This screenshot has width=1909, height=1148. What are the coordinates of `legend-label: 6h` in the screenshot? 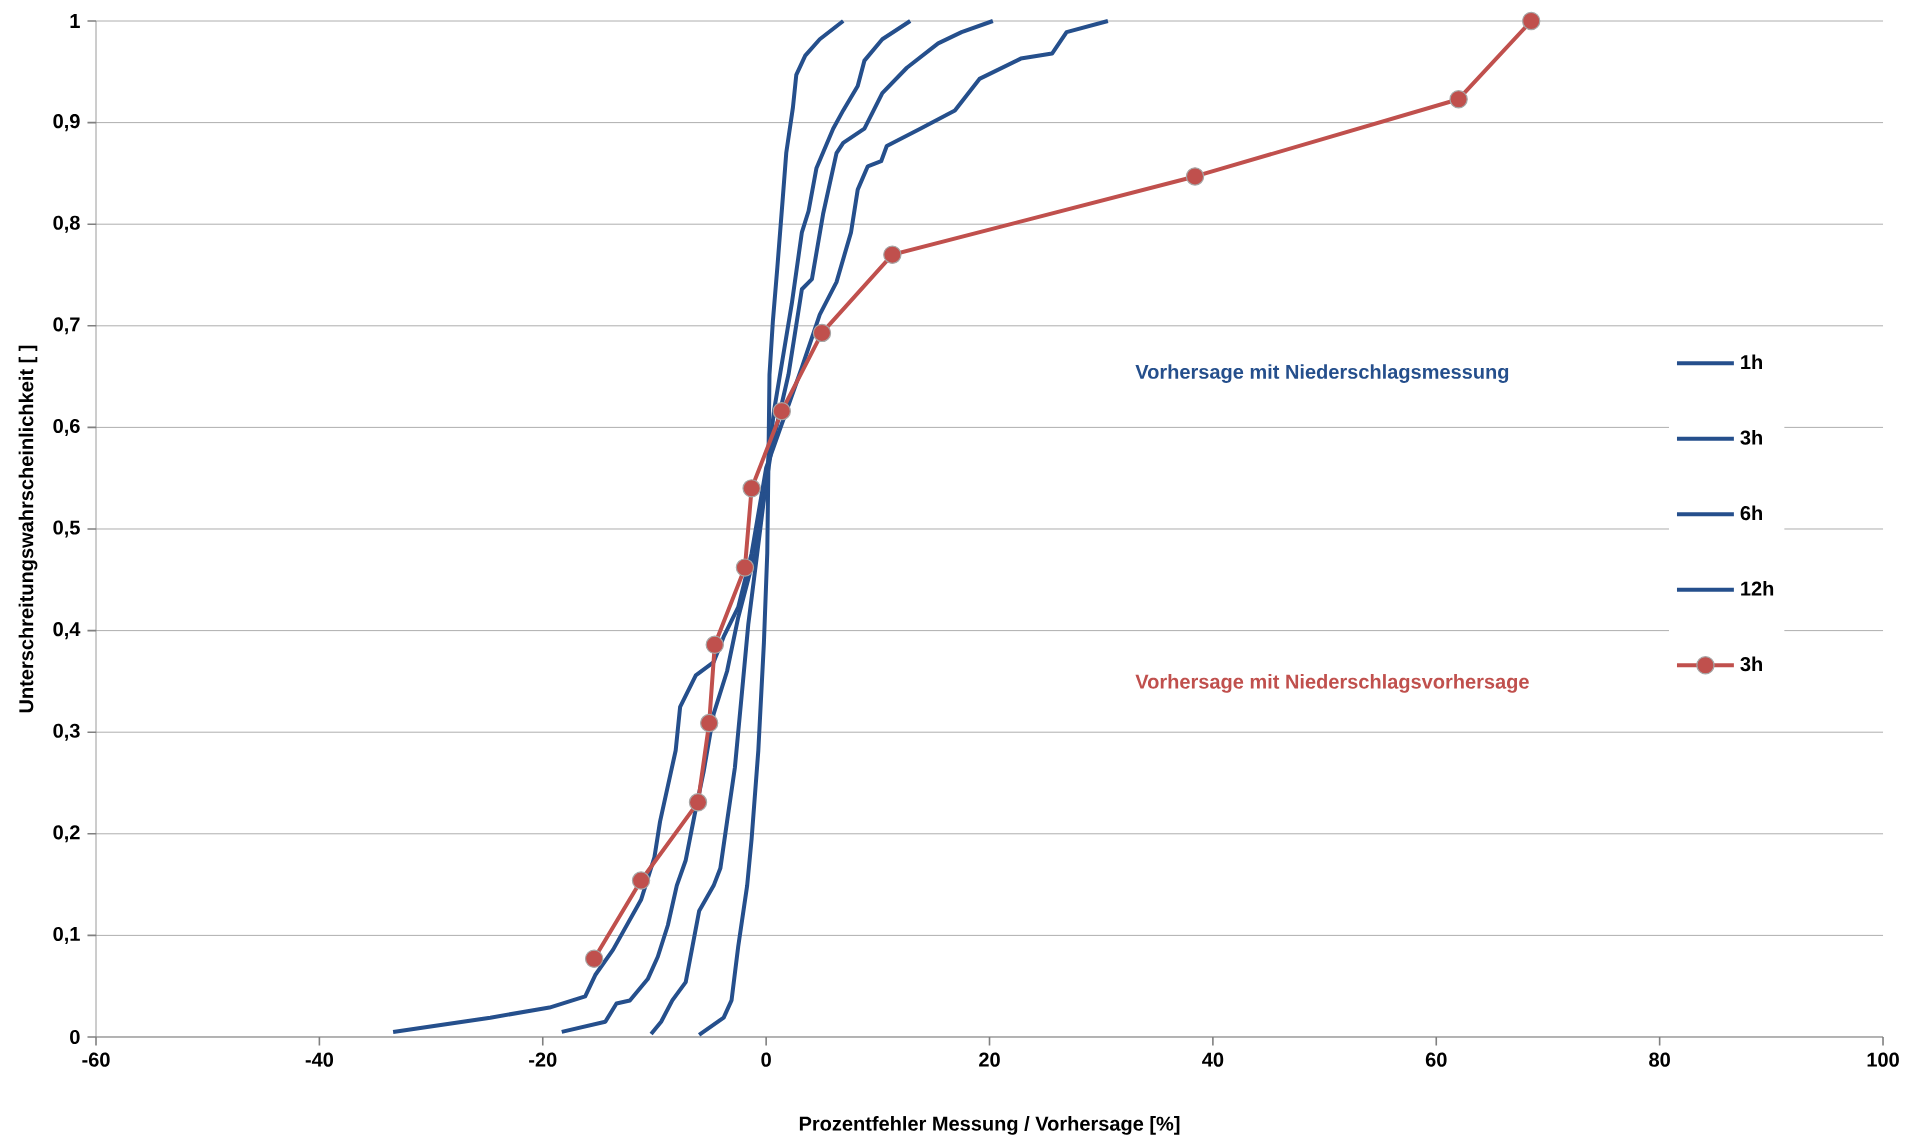 It's located at (1751, 513).